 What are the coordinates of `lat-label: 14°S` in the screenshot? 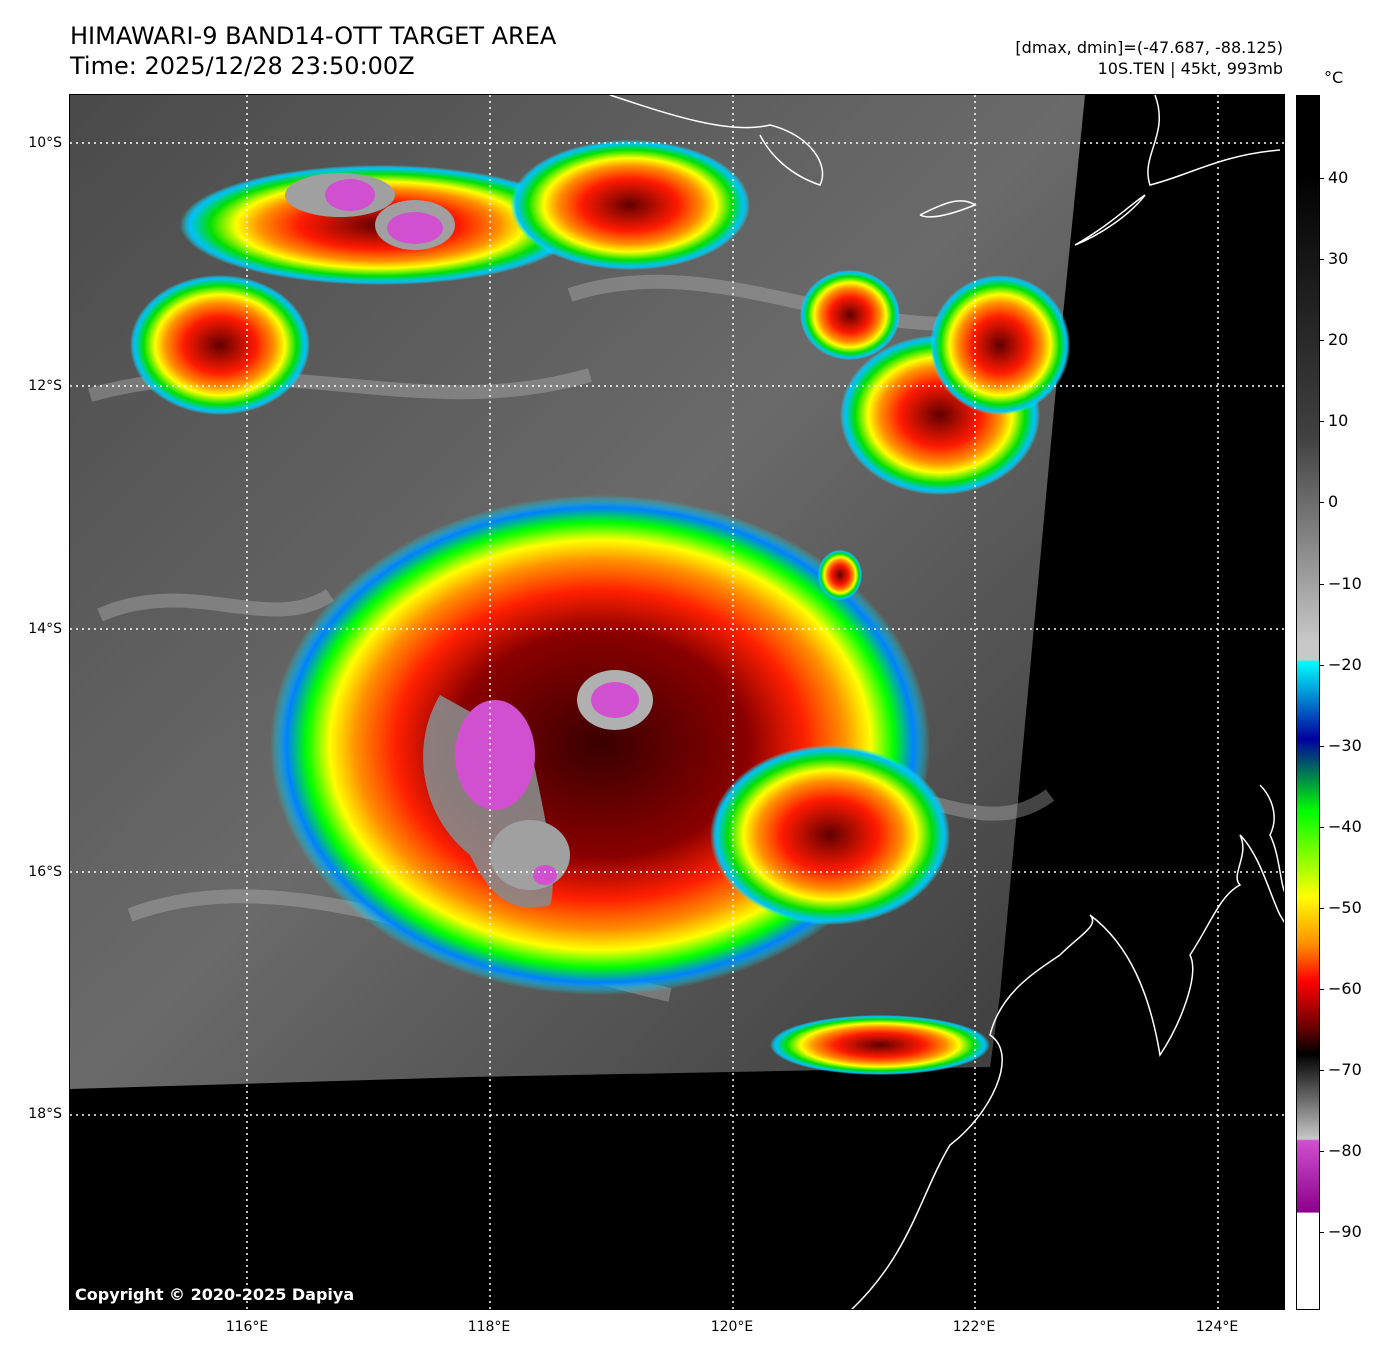 It's located at (45, 629).